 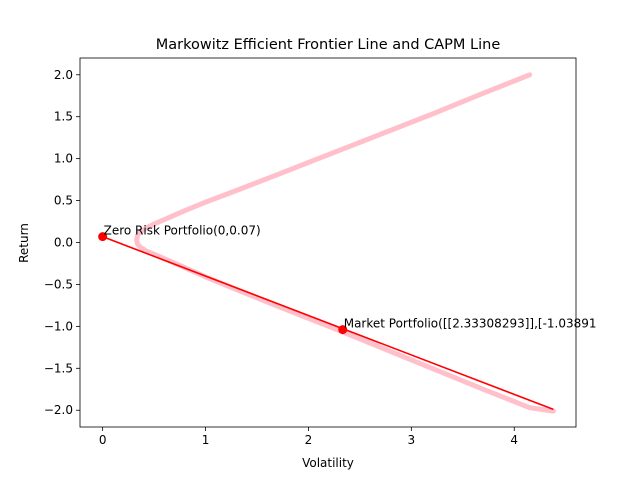 I want to click on y-tick-label: −1.5, so click(x=58, y=368).